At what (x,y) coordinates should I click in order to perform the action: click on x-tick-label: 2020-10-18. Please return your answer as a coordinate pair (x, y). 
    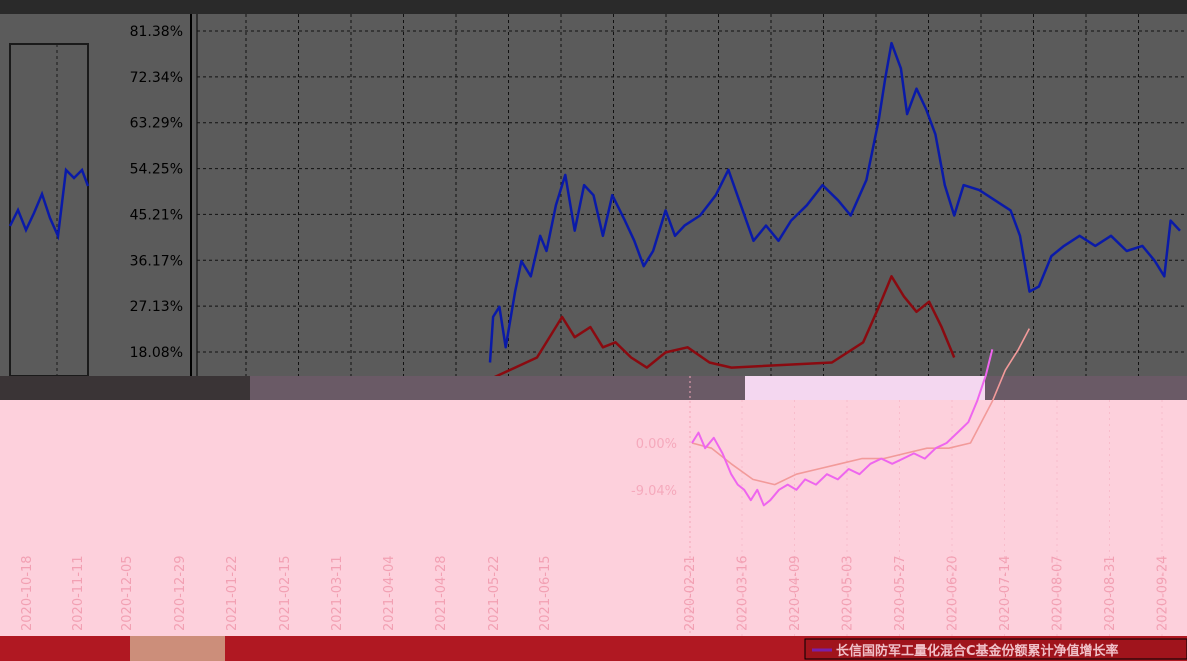
    Looking at the image, I should click on (27, 593).